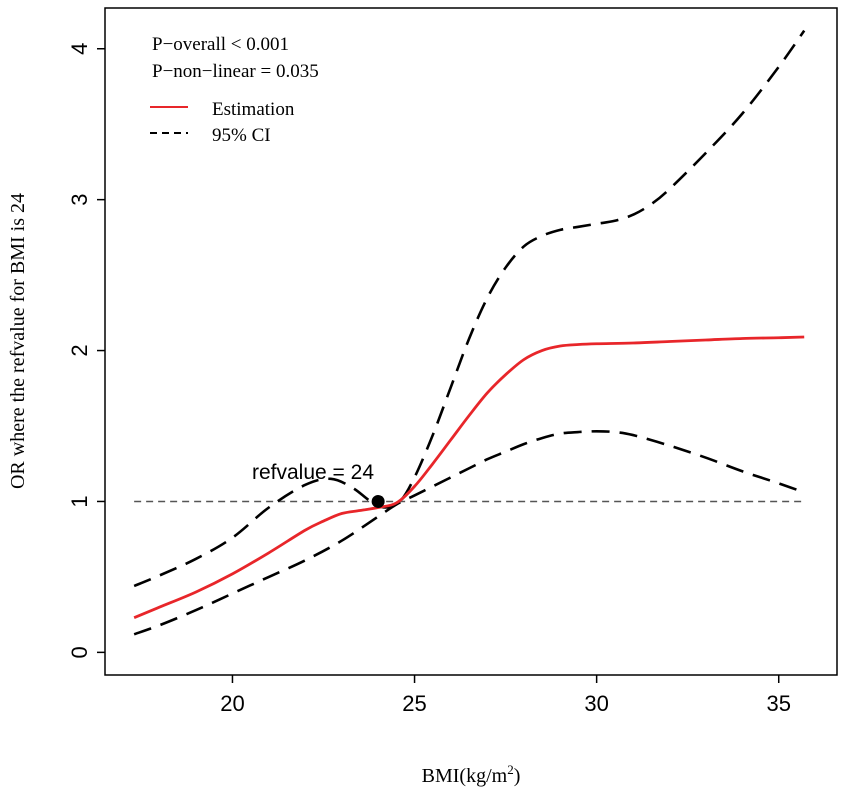  Describe the element at coordinates (510, 769) in the screenshot. I see `x-axis-label-superscript: 2` at that location.